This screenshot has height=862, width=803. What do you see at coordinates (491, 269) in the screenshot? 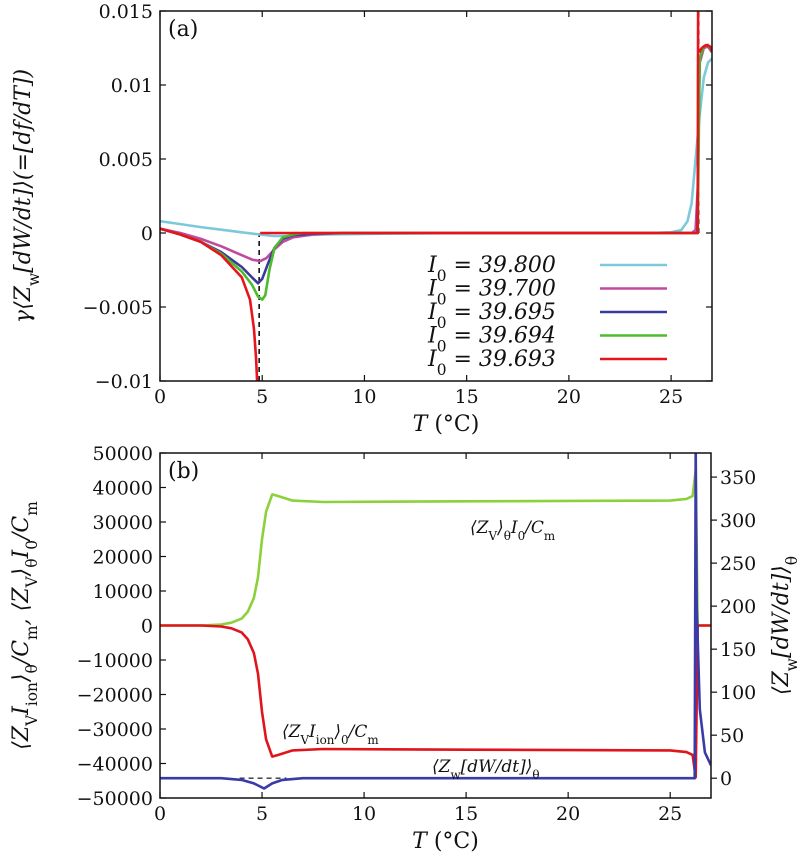
I see `legend-label: I0 = 39.800` at bounding box center [491, 269].